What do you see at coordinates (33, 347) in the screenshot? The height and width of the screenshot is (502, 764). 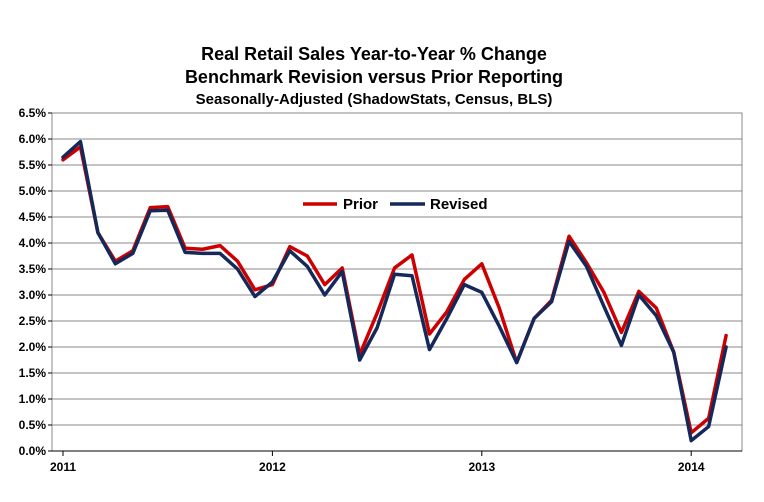 I see `y-tick-label: 2.0%` at bounding box center [33, 347].